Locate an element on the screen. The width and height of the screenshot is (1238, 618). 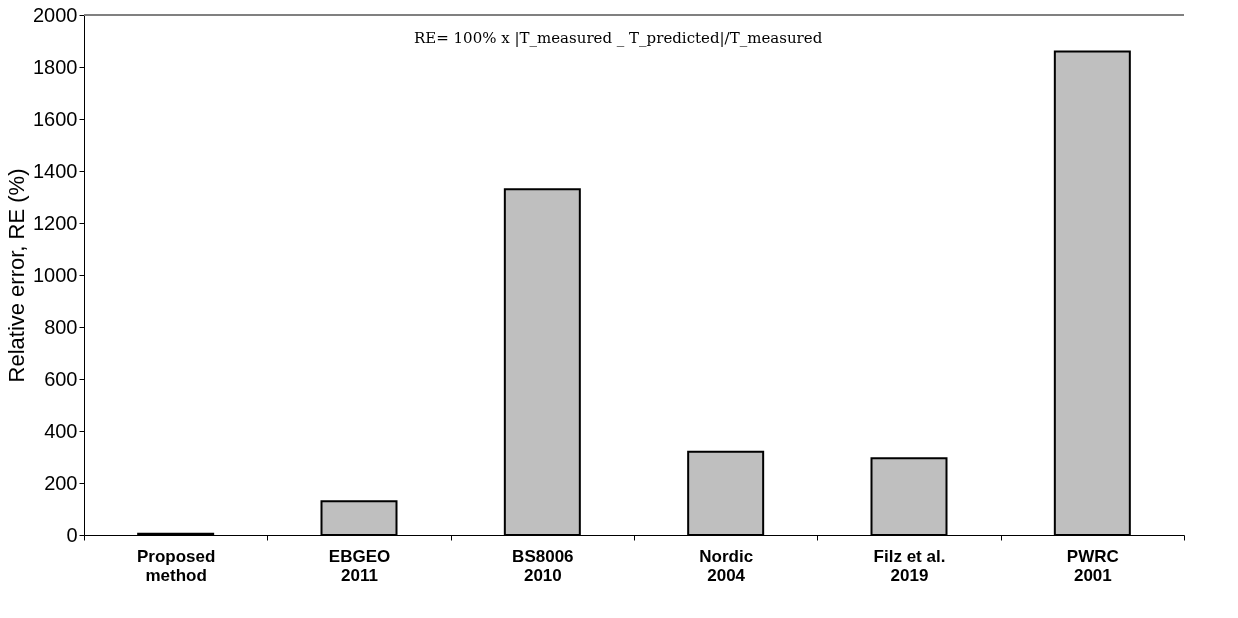
y-tick-label: 1800 is located at coordinates (55, 66).